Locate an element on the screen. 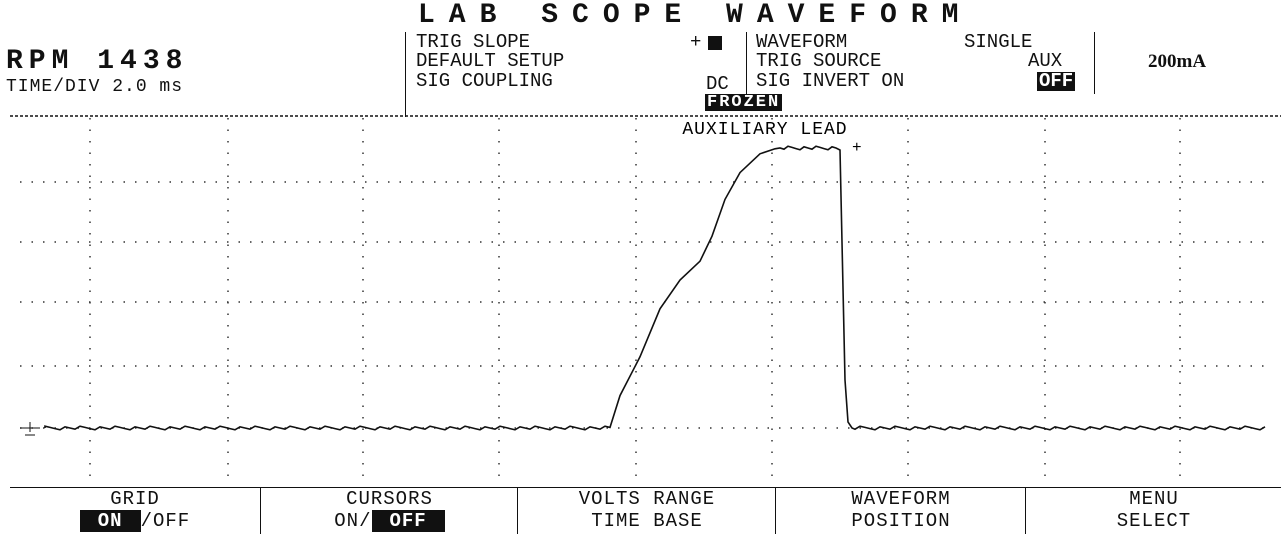  menu-label: VOLTS RANGE is located at coordinates (647, 499).